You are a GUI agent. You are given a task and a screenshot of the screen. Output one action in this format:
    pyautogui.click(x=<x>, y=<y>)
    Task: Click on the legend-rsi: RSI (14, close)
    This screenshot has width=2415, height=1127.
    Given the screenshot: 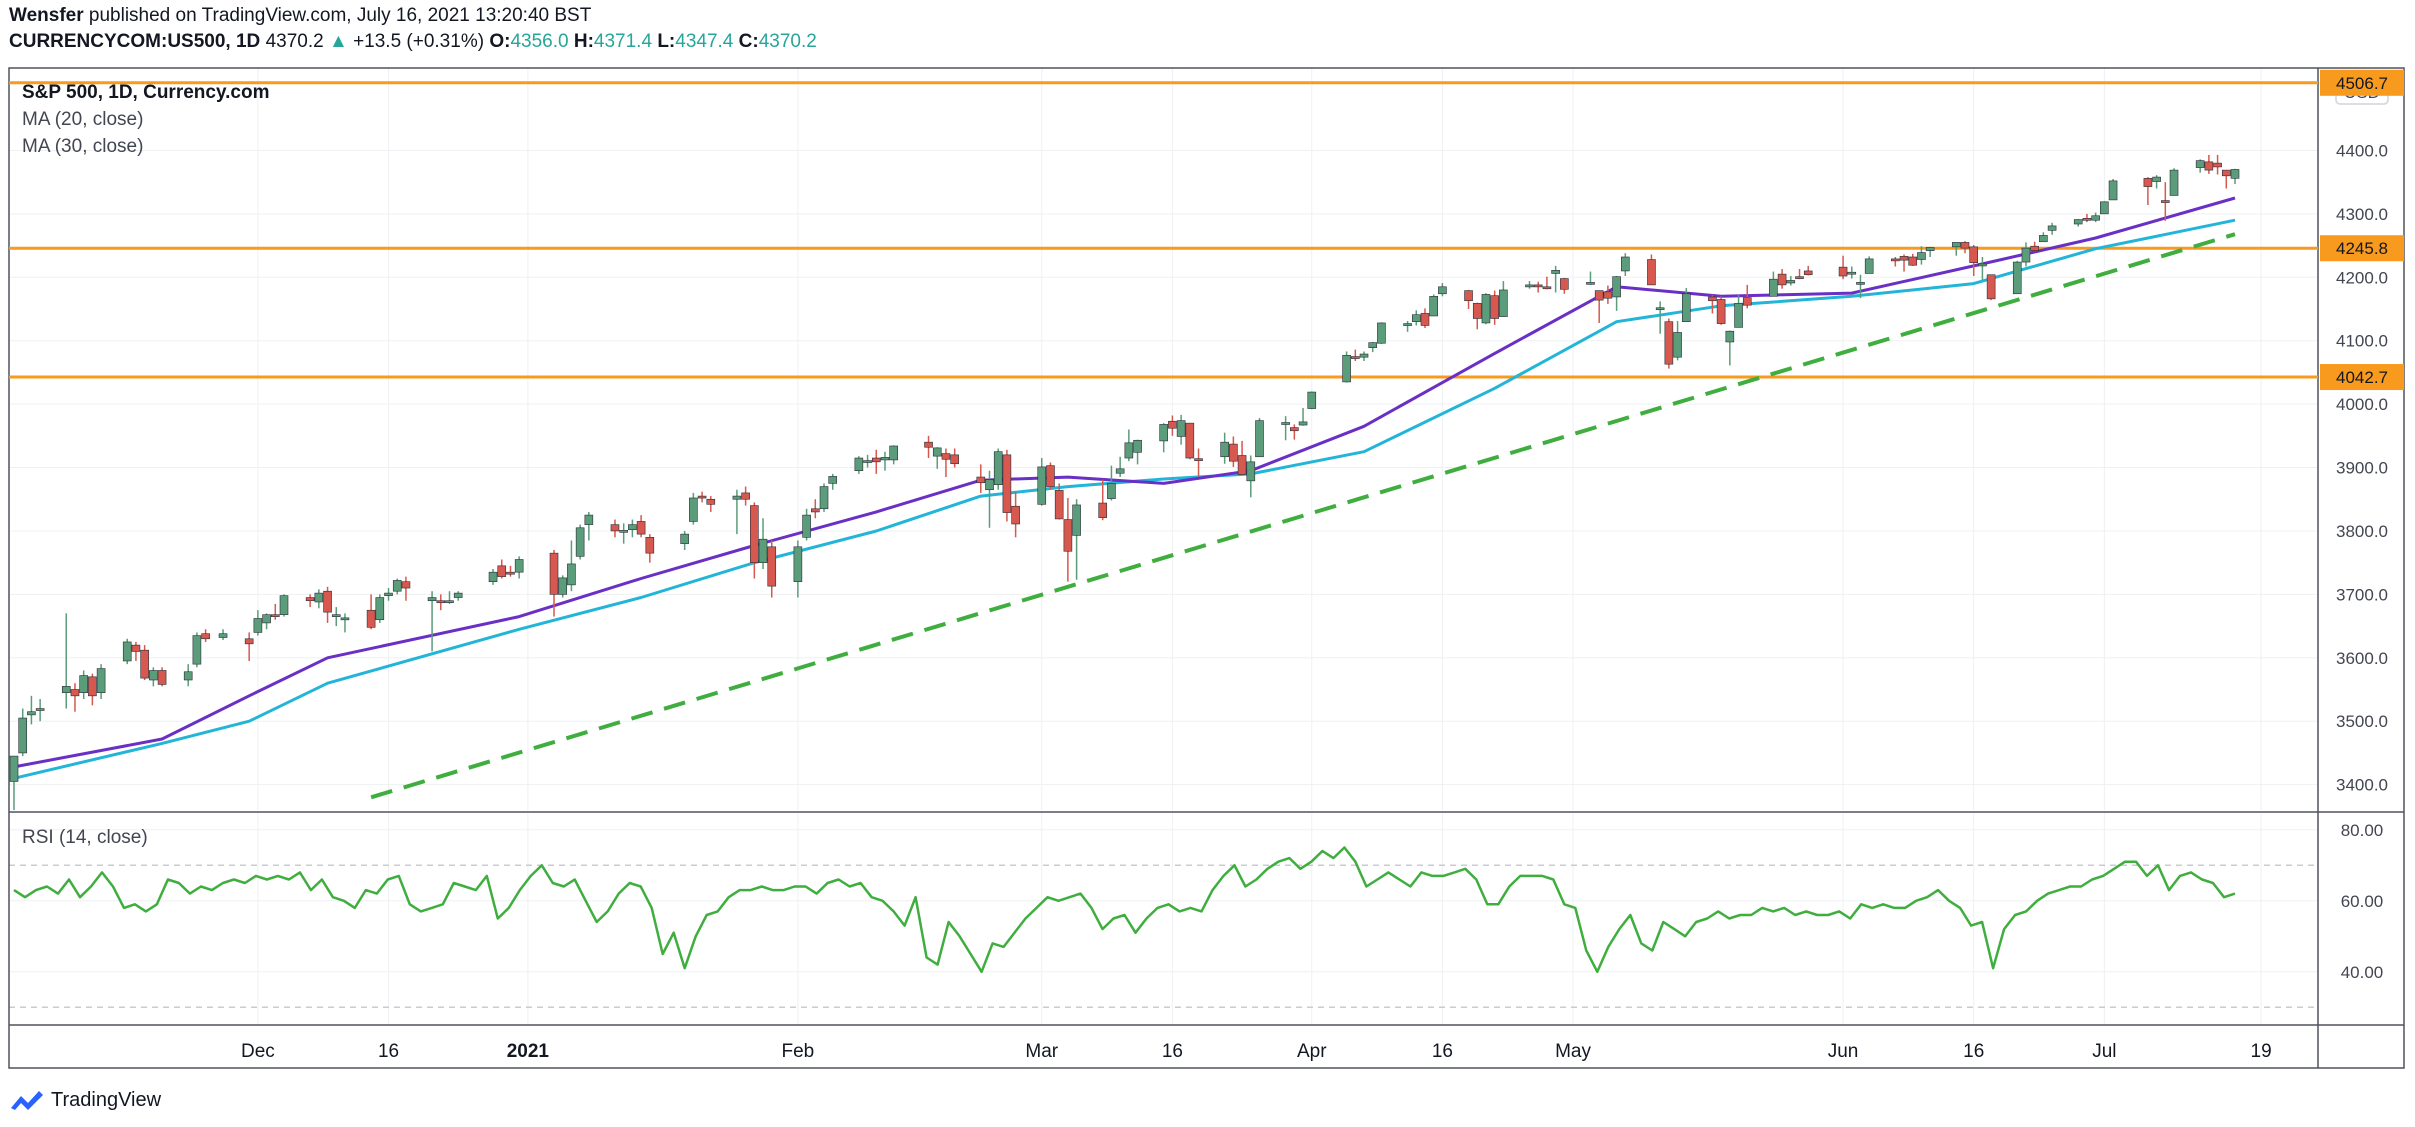 What is the action you would take?
    pyautogui.click(x=85, y=837)
    